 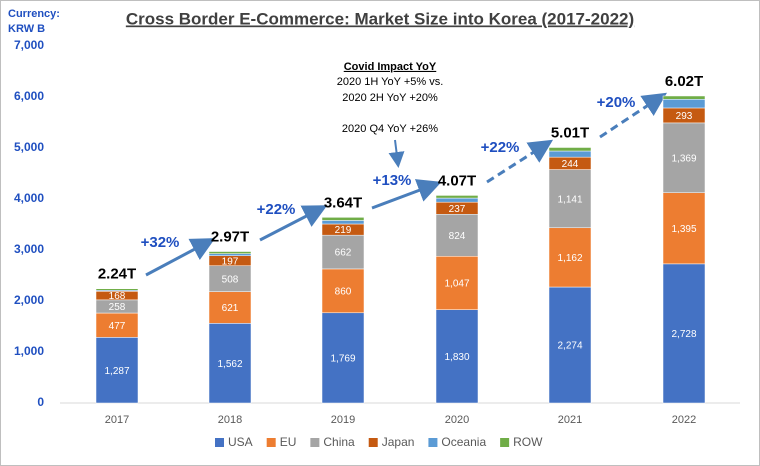 I want to click on segment-label: 621, so click(x=230, y=308).